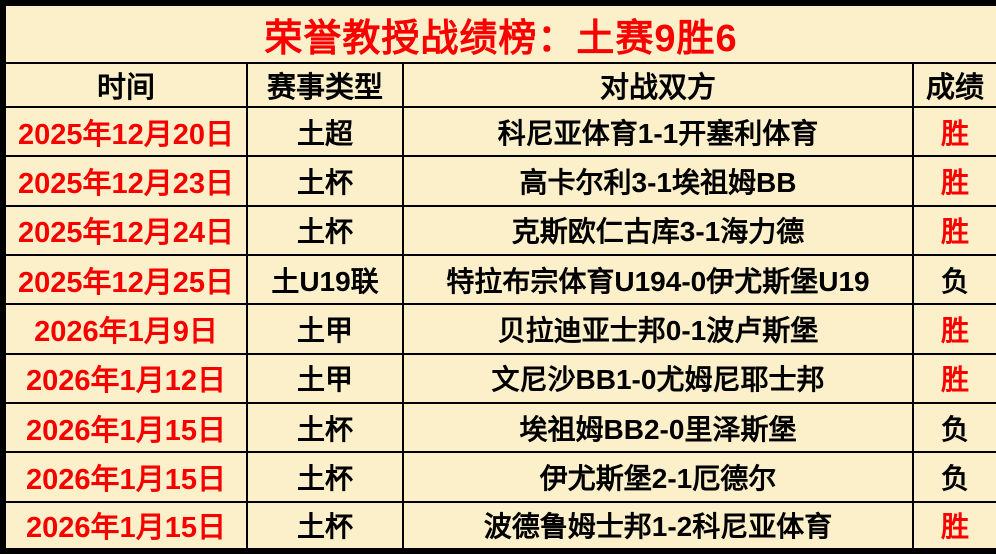 This screenshot has height=554, width=996. Describe the element at coordinates (125, 181) in the screenshot. I see `date-cell: 2025年12月23日` at that location.